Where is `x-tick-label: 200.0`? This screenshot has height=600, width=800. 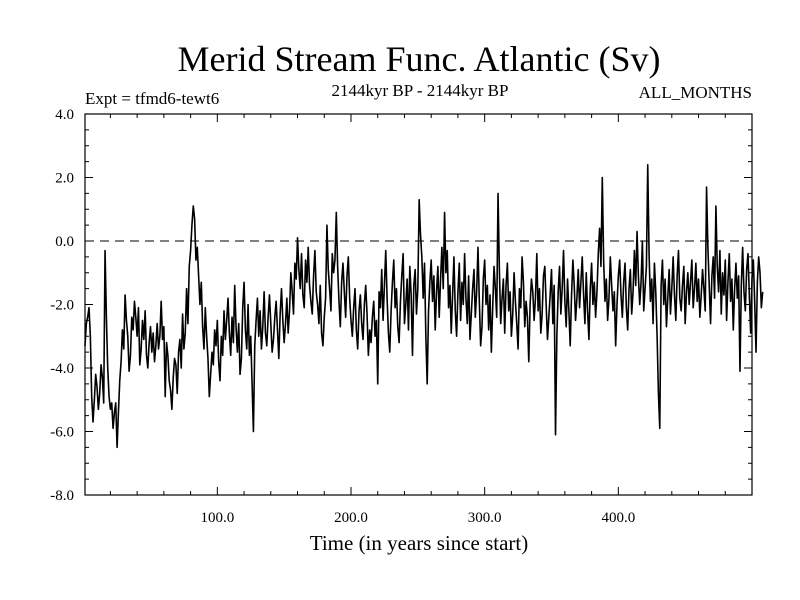 x-tick-label: 200.0 is located at coordinates (351, 518).